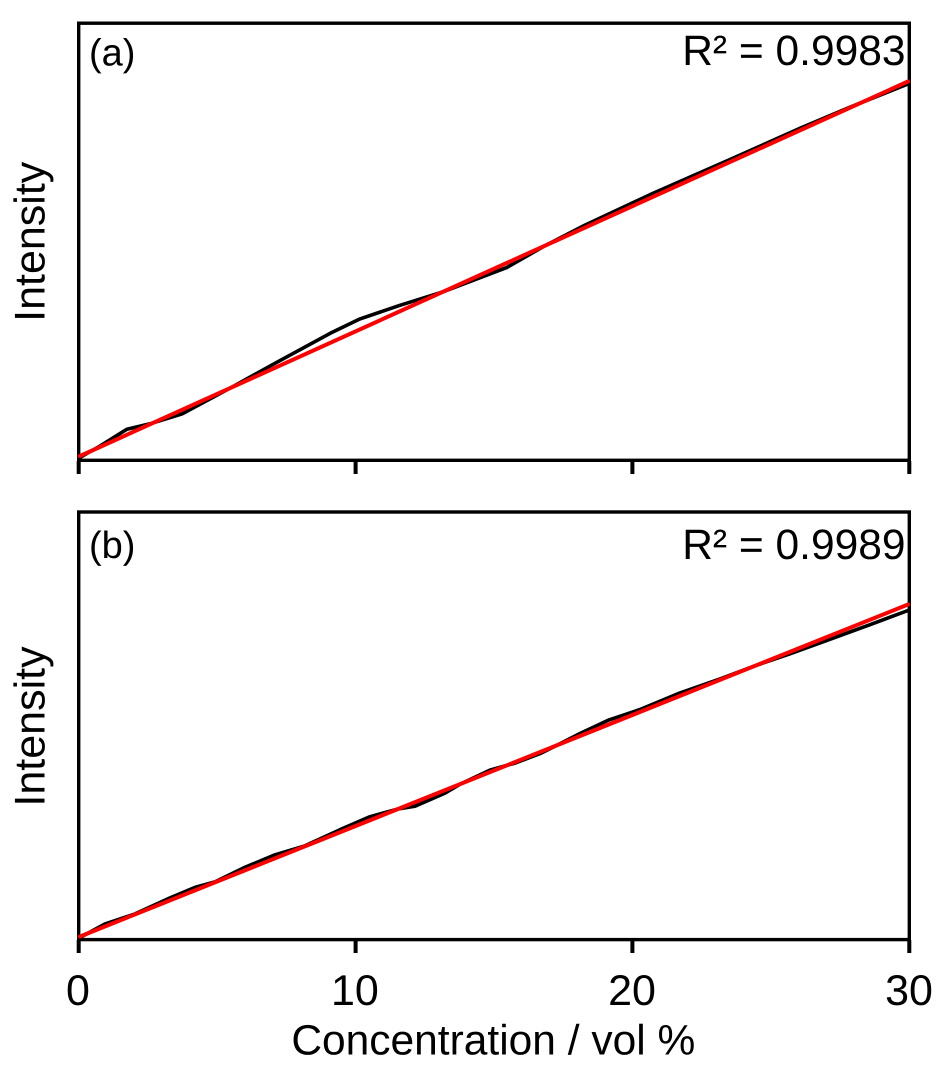 Image resolution: width=945 pixels, height=1081 pixels. I want to click on svg-text: 30, so click(909, 991).